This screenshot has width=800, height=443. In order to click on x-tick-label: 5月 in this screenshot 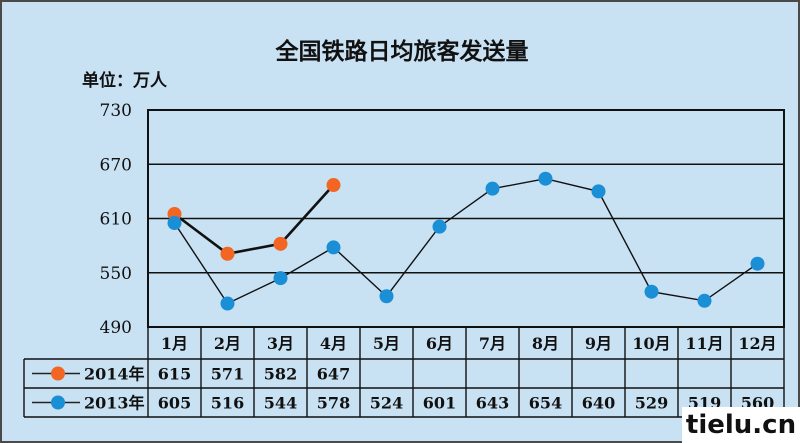, I will do `click(386, 343)`.